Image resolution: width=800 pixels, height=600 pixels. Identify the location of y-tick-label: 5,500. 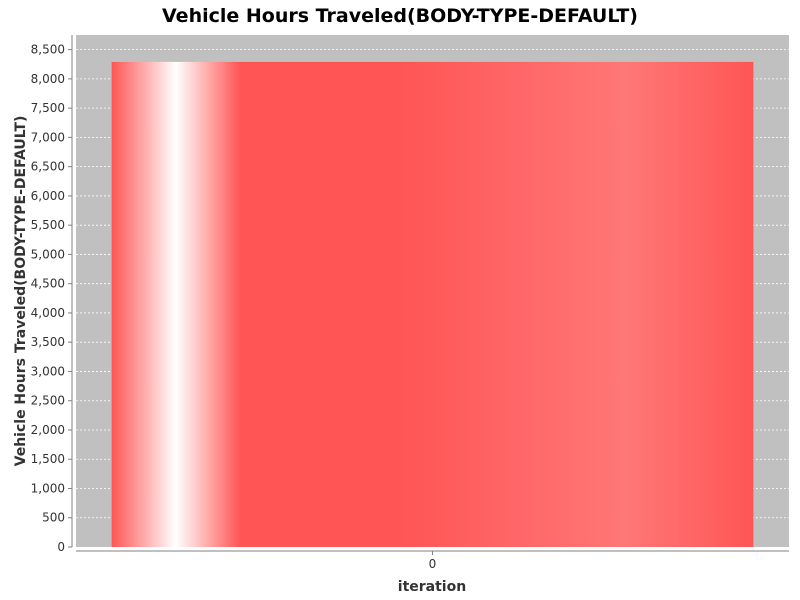
(48, 225).